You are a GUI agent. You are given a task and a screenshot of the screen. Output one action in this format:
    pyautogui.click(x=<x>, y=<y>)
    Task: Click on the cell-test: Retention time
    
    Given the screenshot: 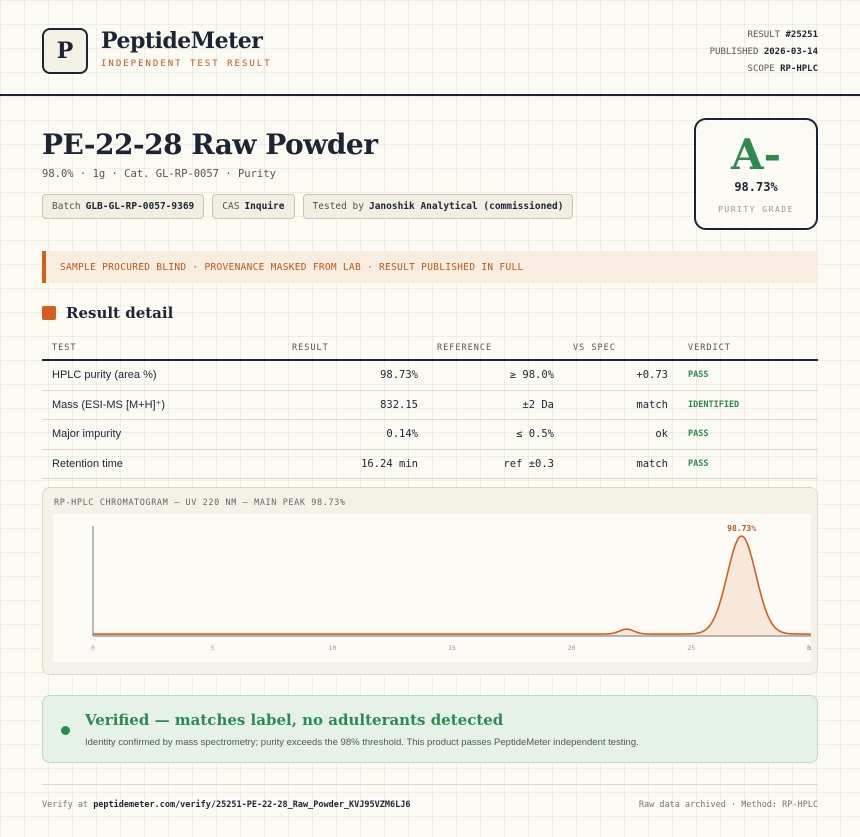 What is the action you would take?
    pyautogui.click(x=87, y=463)
    